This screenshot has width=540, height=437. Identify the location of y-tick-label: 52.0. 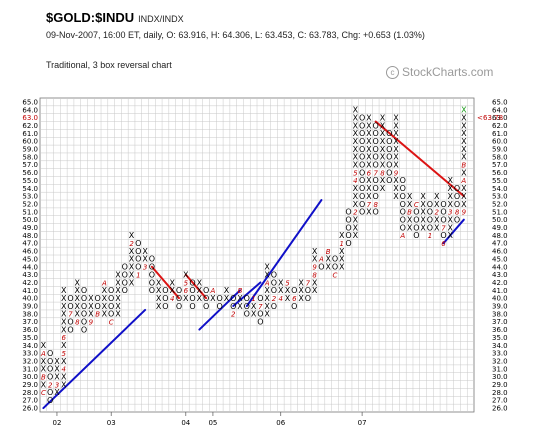
(30, 204).